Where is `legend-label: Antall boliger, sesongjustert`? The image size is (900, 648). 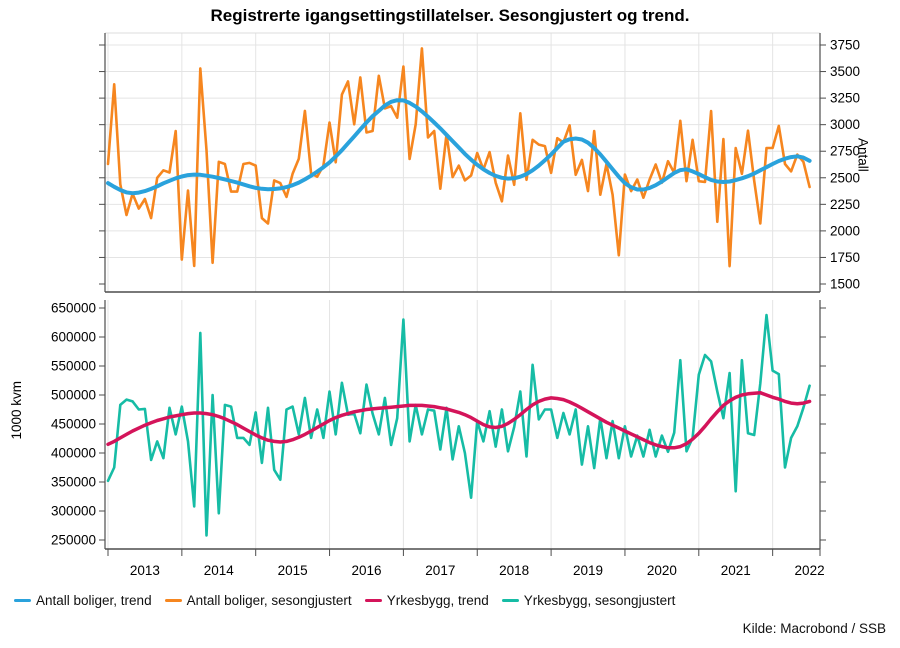
legend-label: Antall boliger, sesongjustert is located at coordinates (269, 600).